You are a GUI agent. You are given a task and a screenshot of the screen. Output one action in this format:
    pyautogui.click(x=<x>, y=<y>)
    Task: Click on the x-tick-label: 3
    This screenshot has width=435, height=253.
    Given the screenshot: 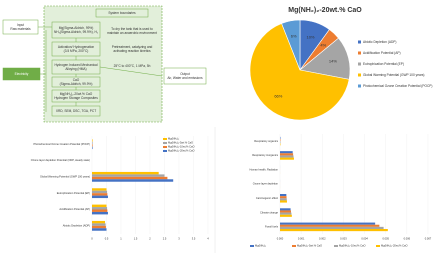 What is the action you would take?
    pyautogui.click(x=179, y=239)
    